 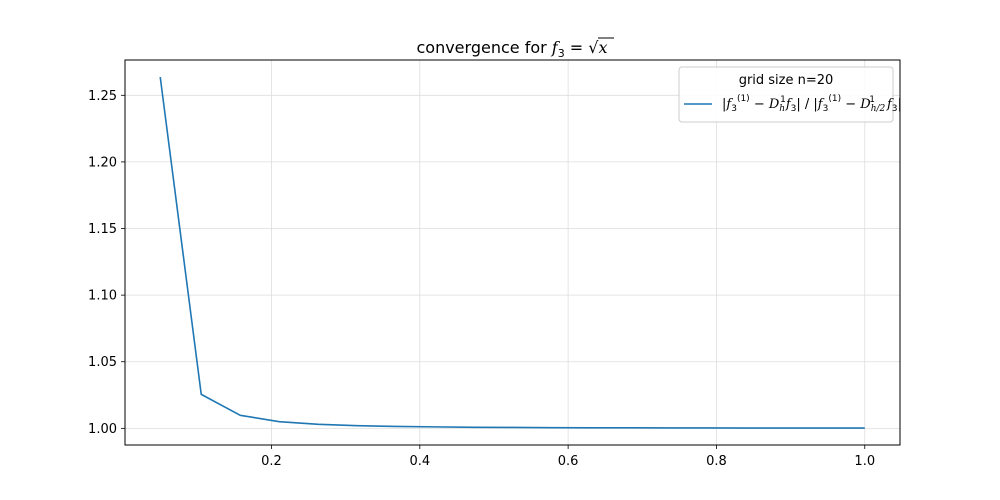 I want to click on legend-box, so click(x=786, y=94).